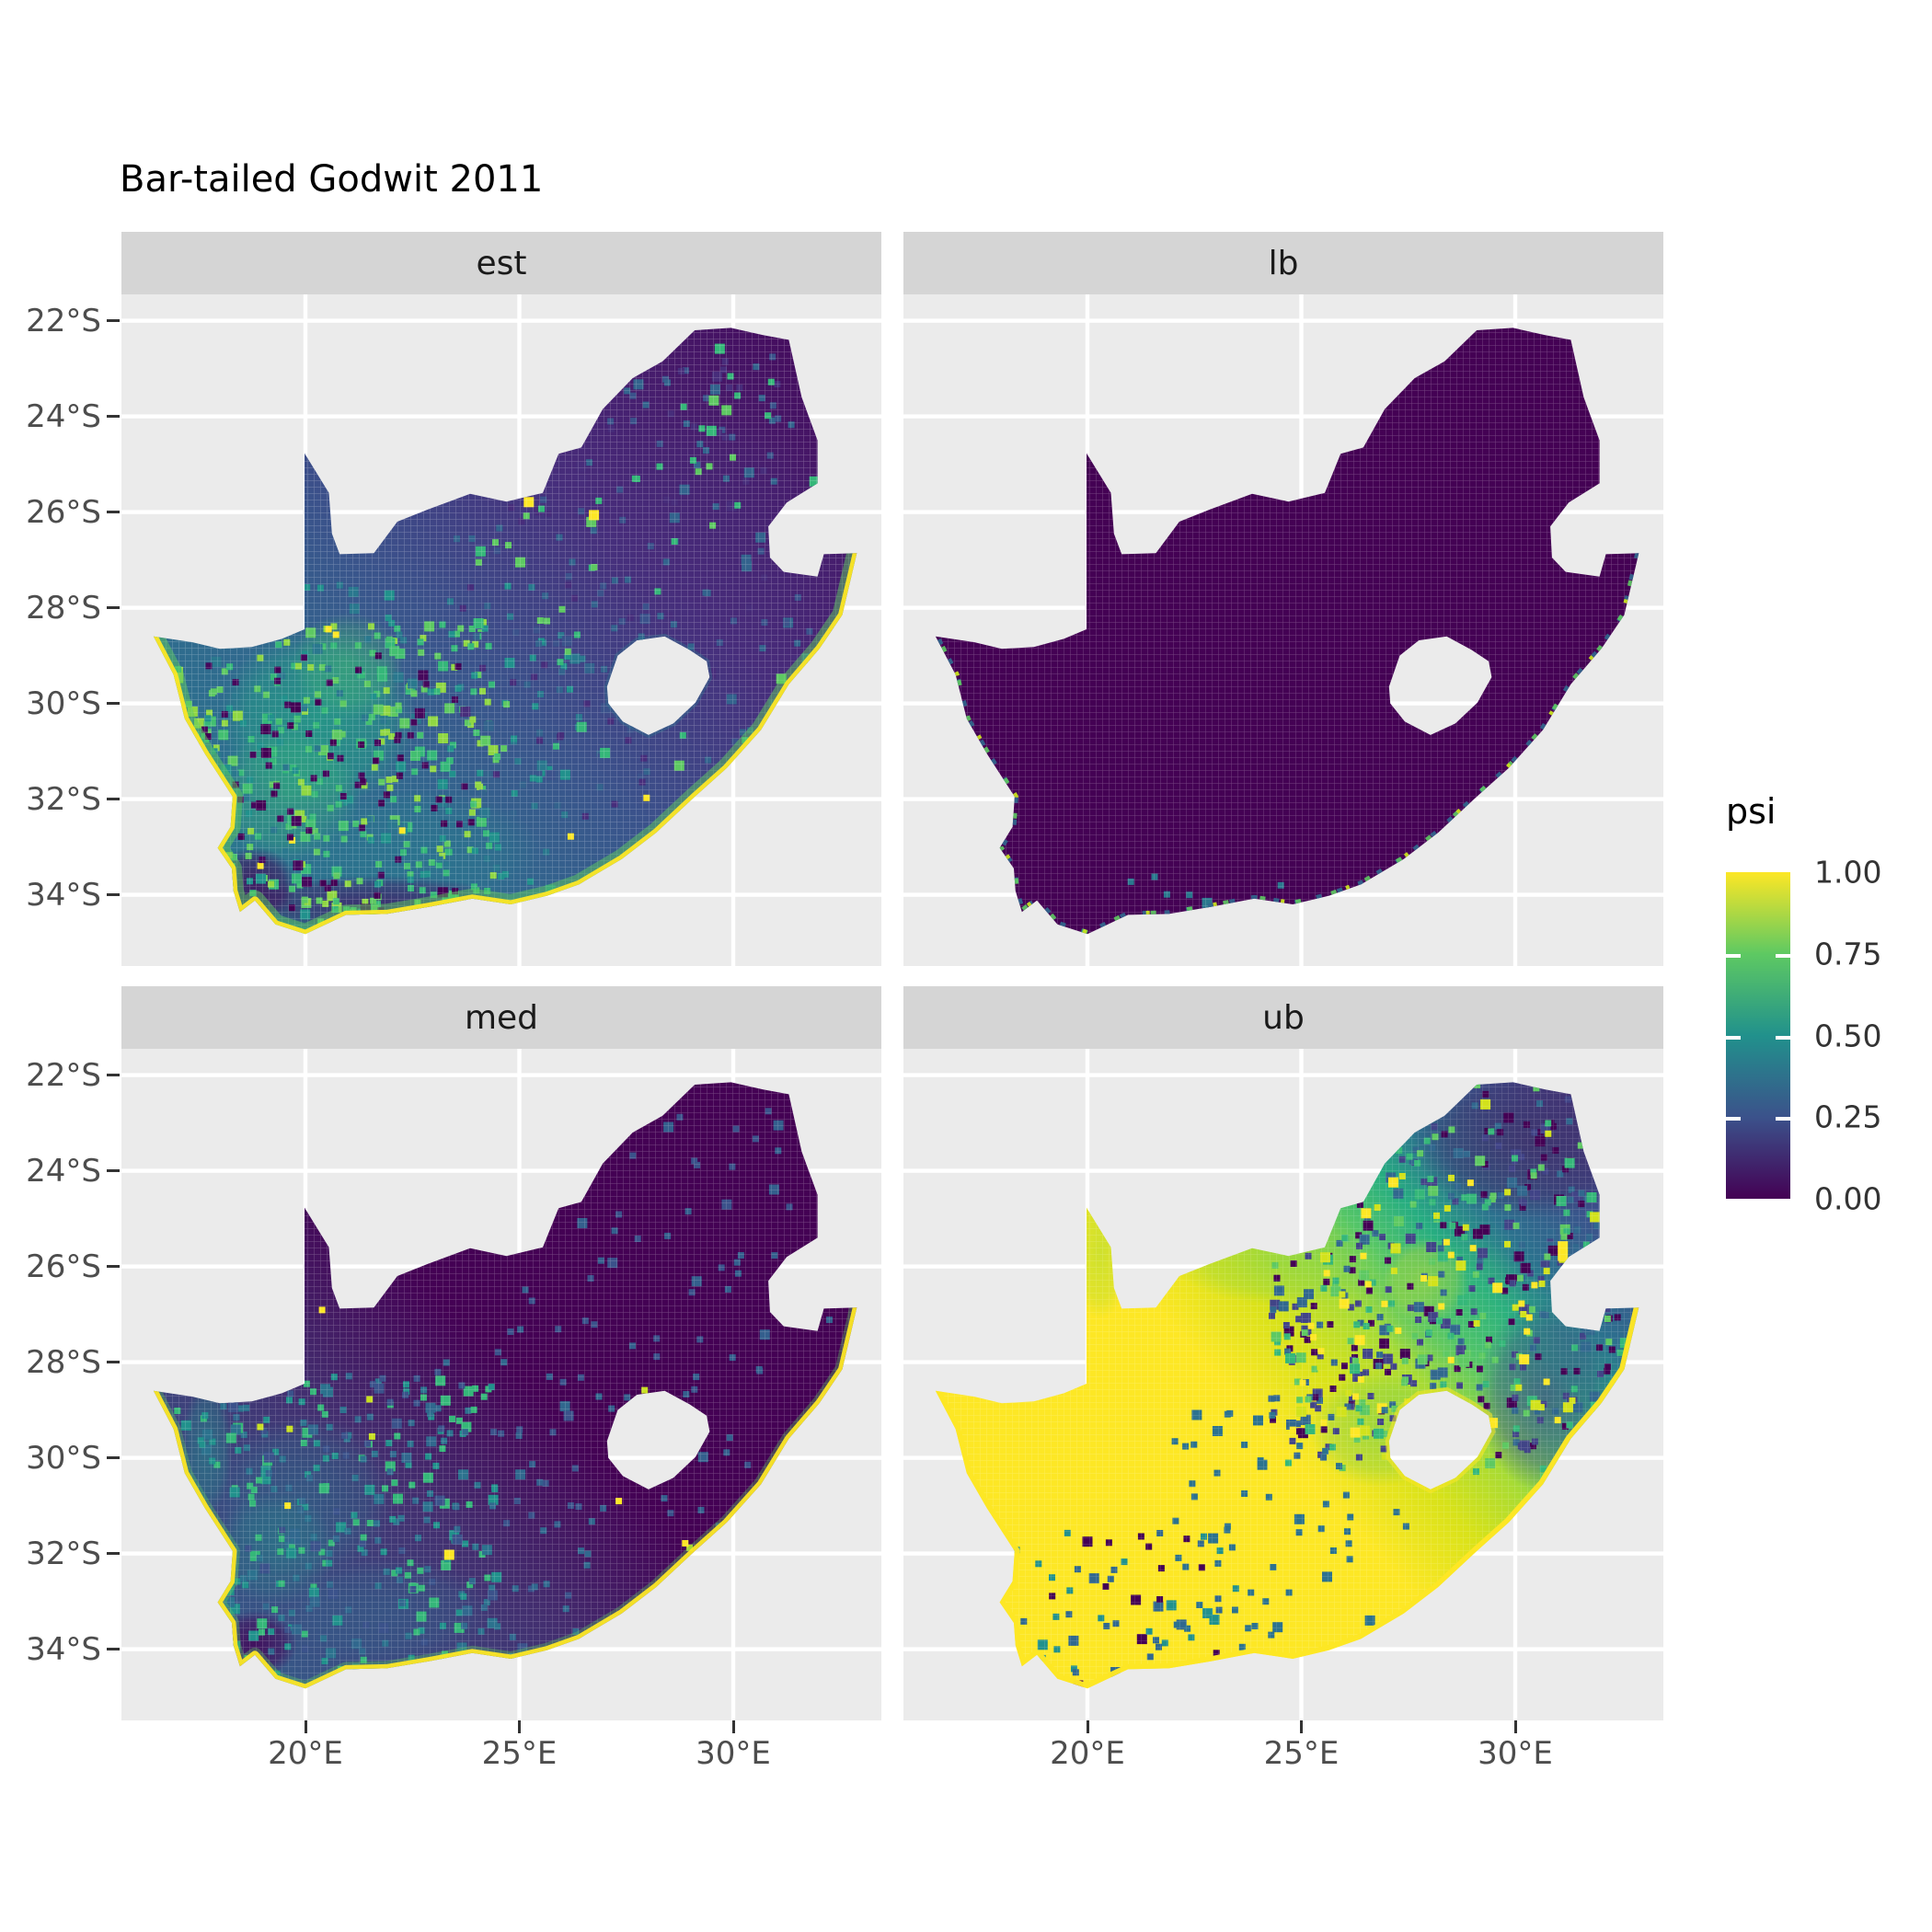 The image size is (1932, 1932). I want to click on facet-strip-ub: ub, so click(1283, 1018).